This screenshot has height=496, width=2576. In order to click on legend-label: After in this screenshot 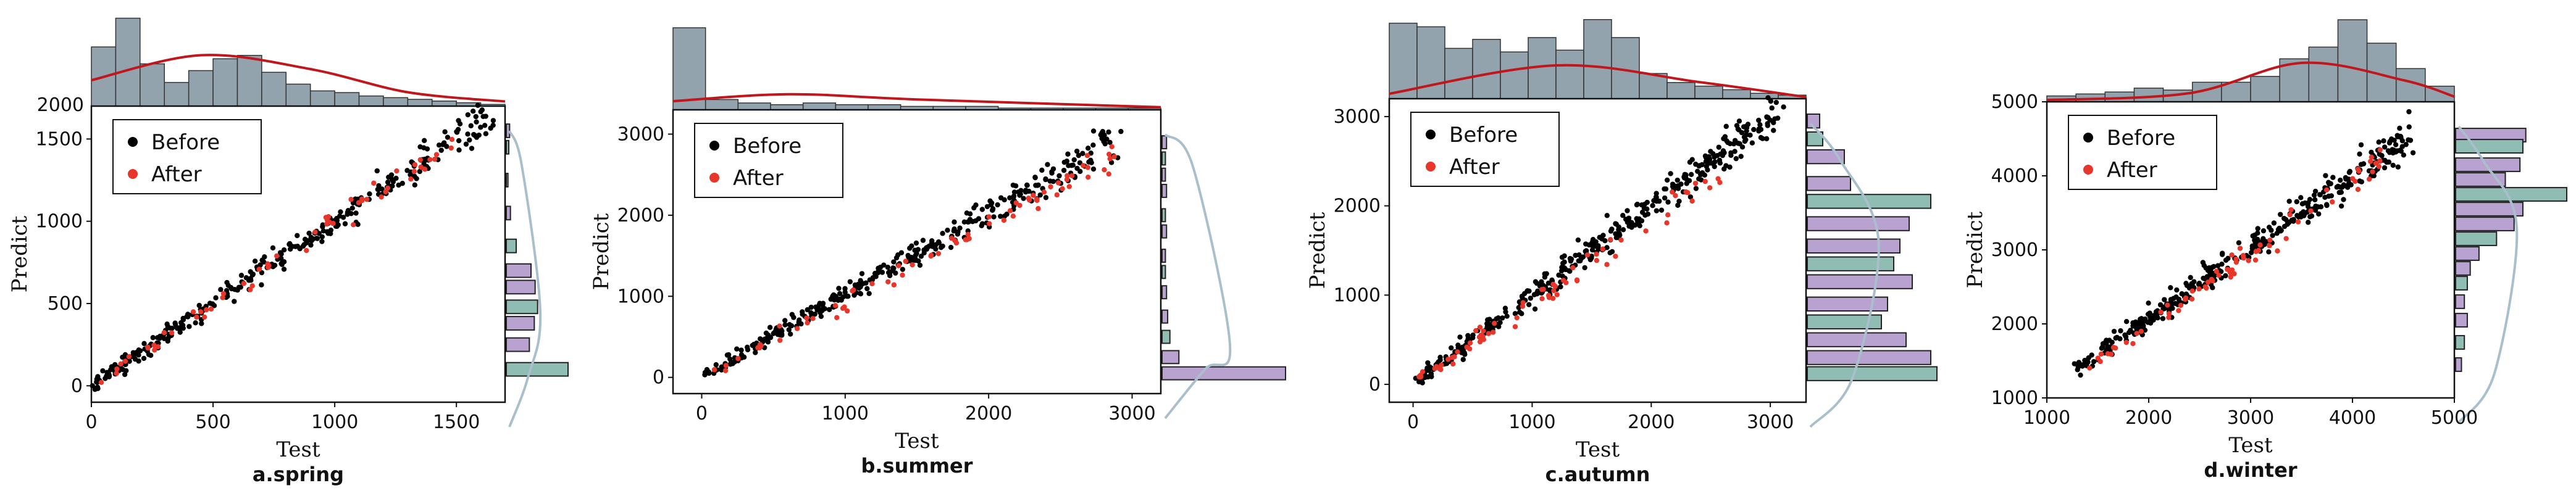, I will do `click(177, 174)`.